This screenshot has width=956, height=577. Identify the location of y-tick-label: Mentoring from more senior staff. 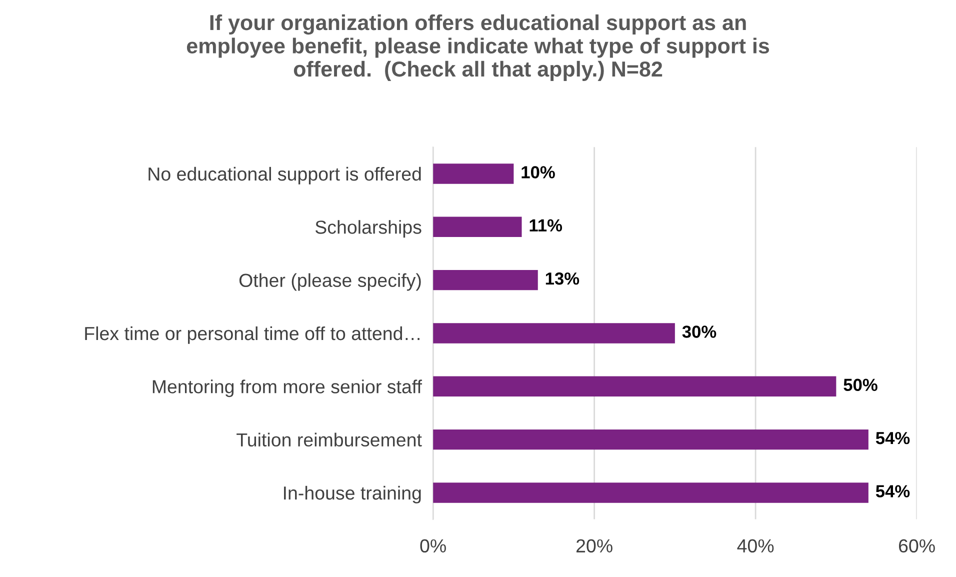
(287, 389).